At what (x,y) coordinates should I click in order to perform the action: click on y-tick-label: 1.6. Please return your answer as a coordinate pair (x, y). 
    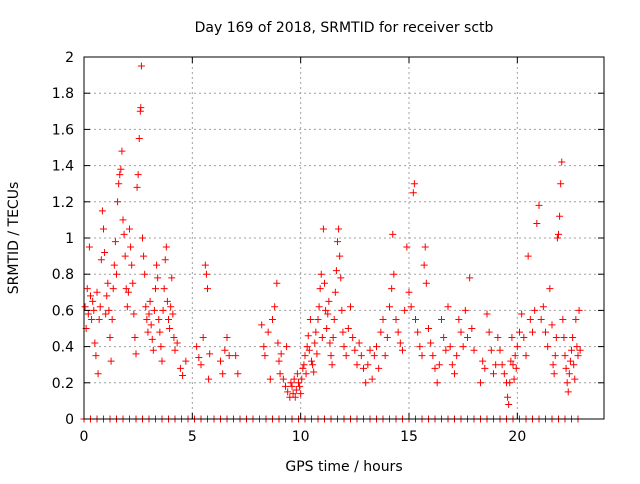
    Looking at the image, I should click on (63, 130).